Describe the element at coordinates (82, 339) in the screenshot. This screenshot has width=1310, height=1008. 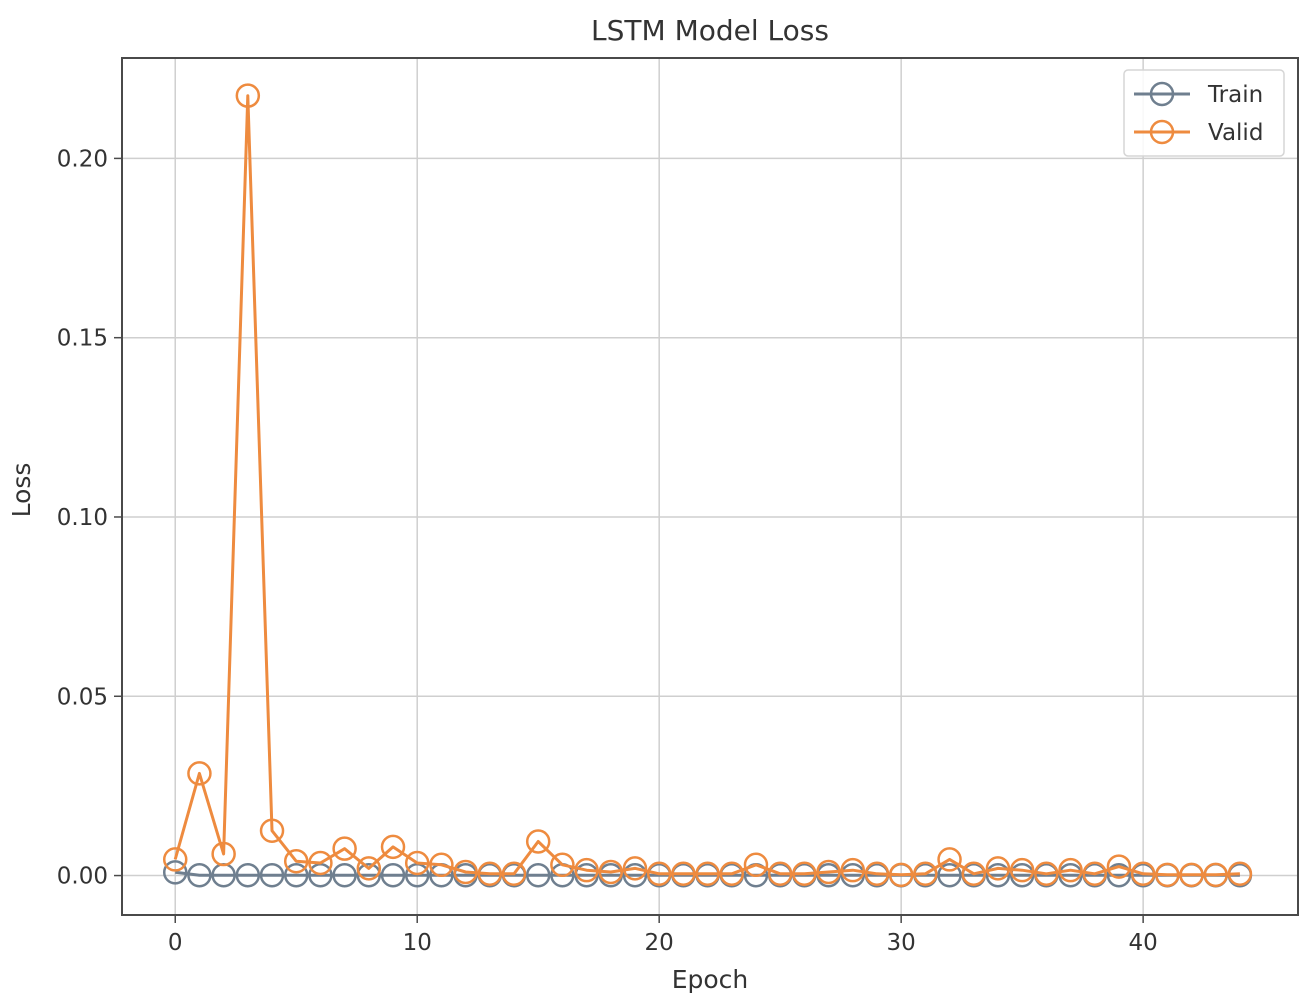
I see `y-tick-label: 0.15` at that location.